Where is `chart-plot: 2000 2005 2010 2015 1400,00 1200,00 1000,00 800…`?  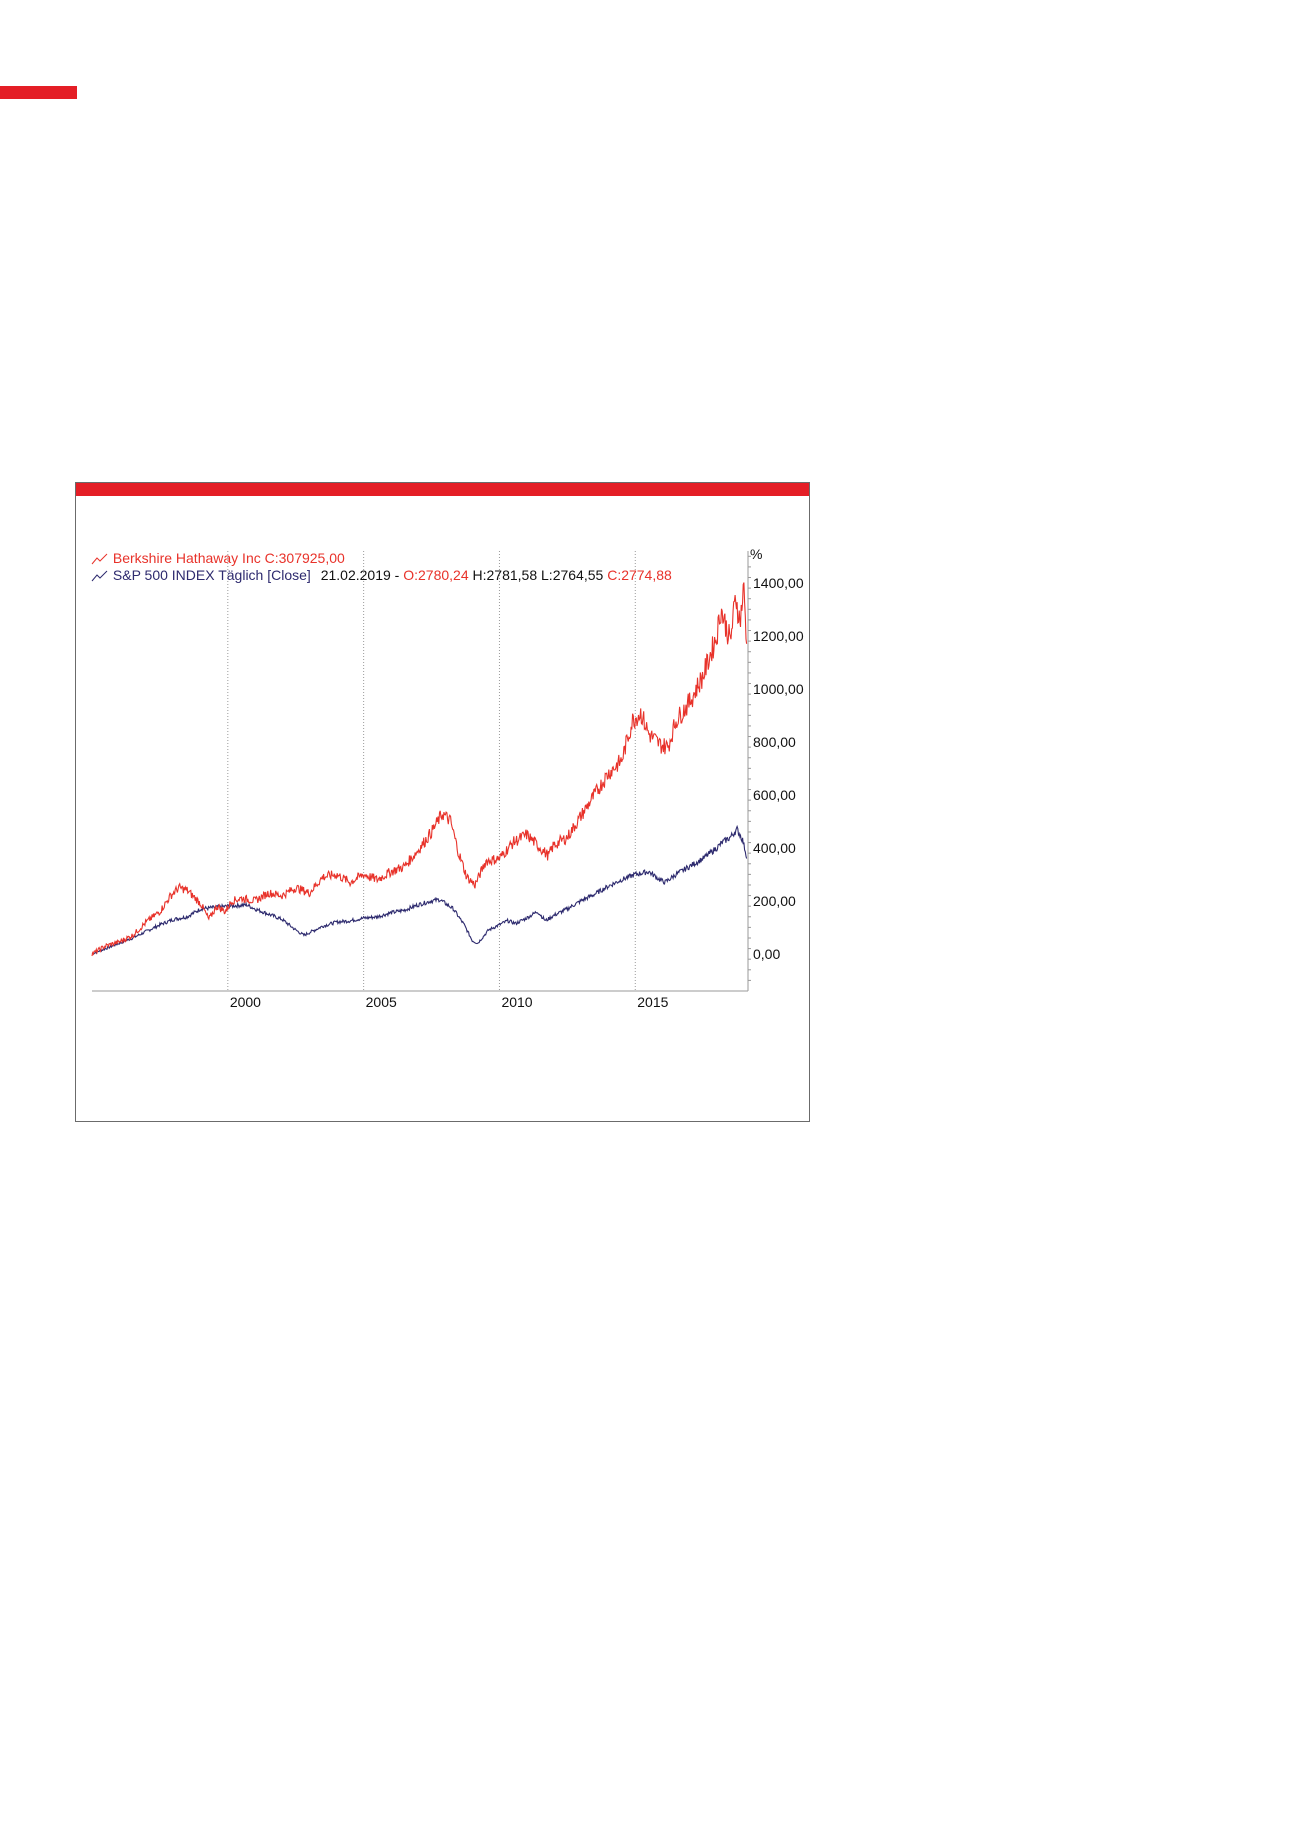 chart-plot: 2000 2005 2010 2015 1400,00 1200,00 1000,00 800… is located at coordinates (447, 778).